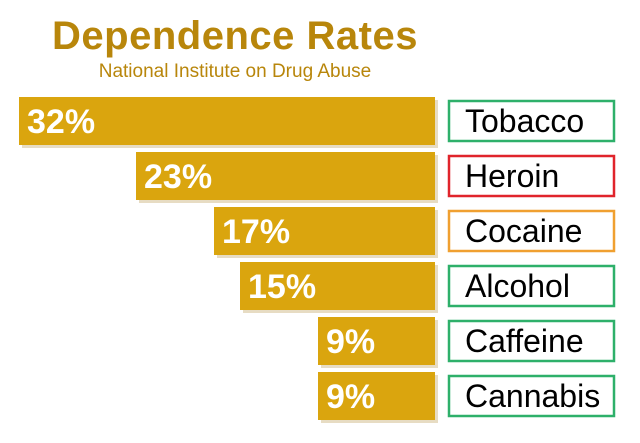  I want to click on chart-subtitle: National Institute on Drug Abuse, so click(235, 71).